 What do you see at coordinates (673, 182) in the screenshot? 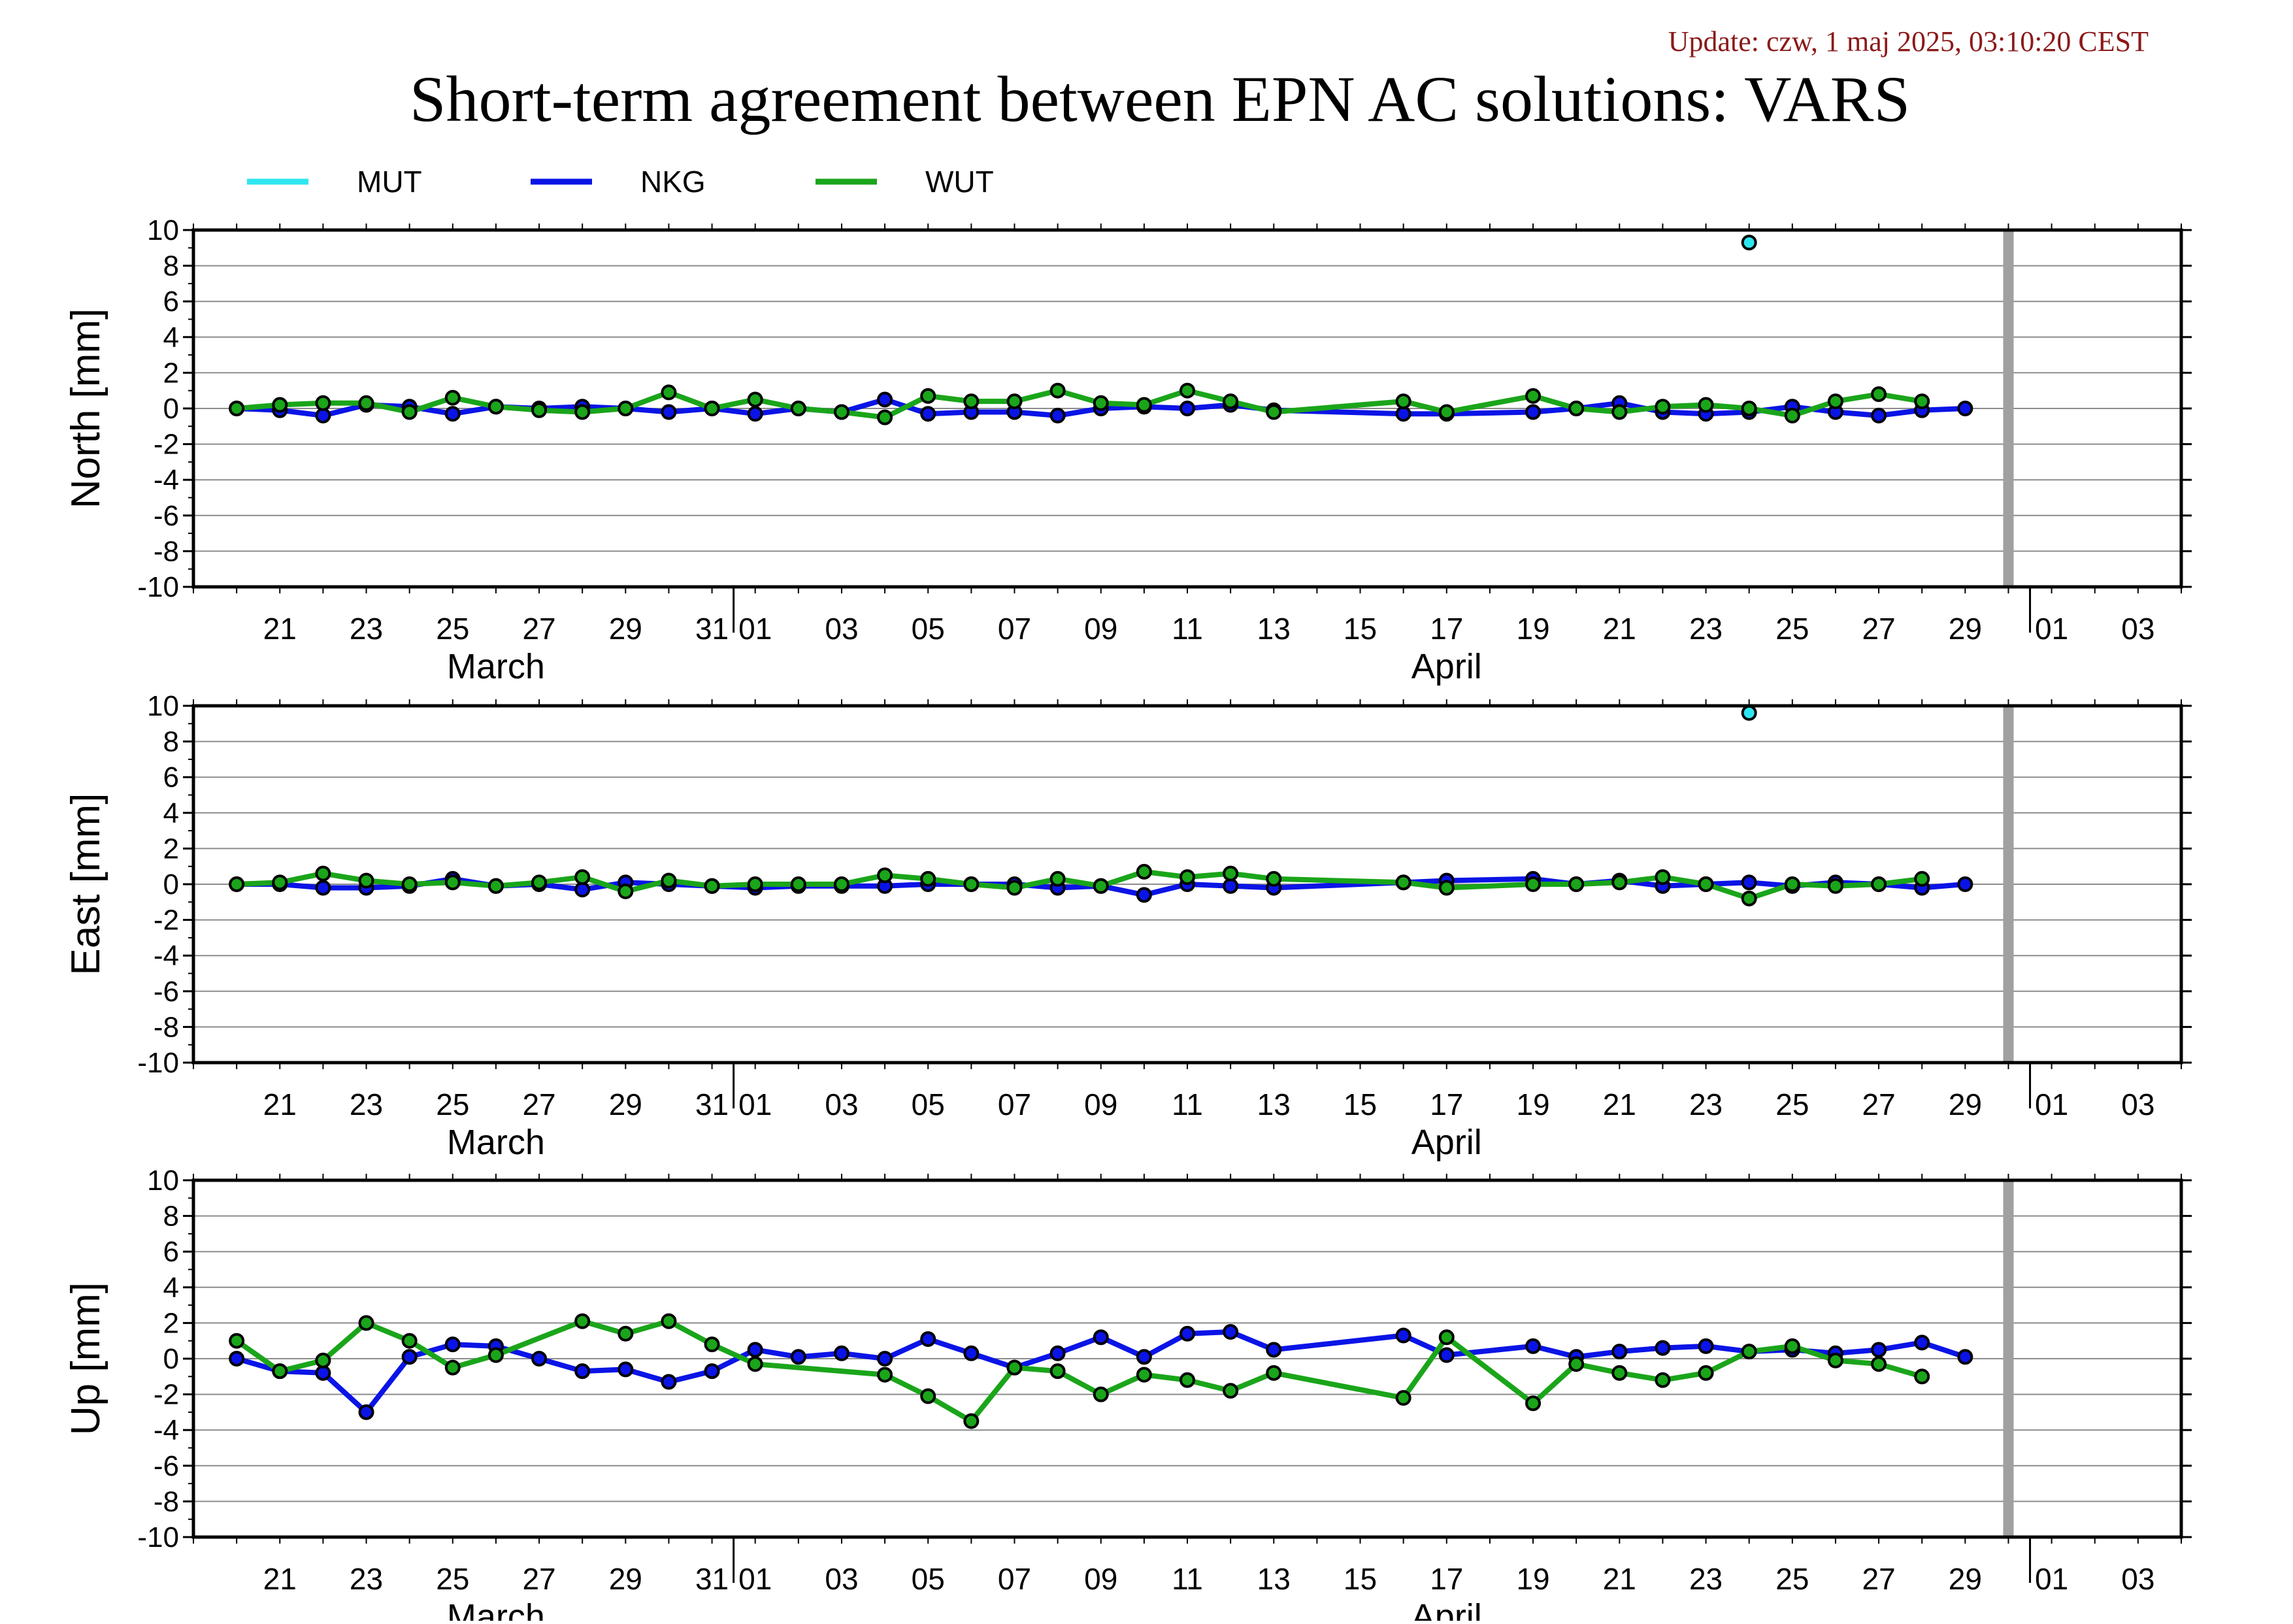
I see `legend-label-nkg: NKG` at bounding box center [673, 182].